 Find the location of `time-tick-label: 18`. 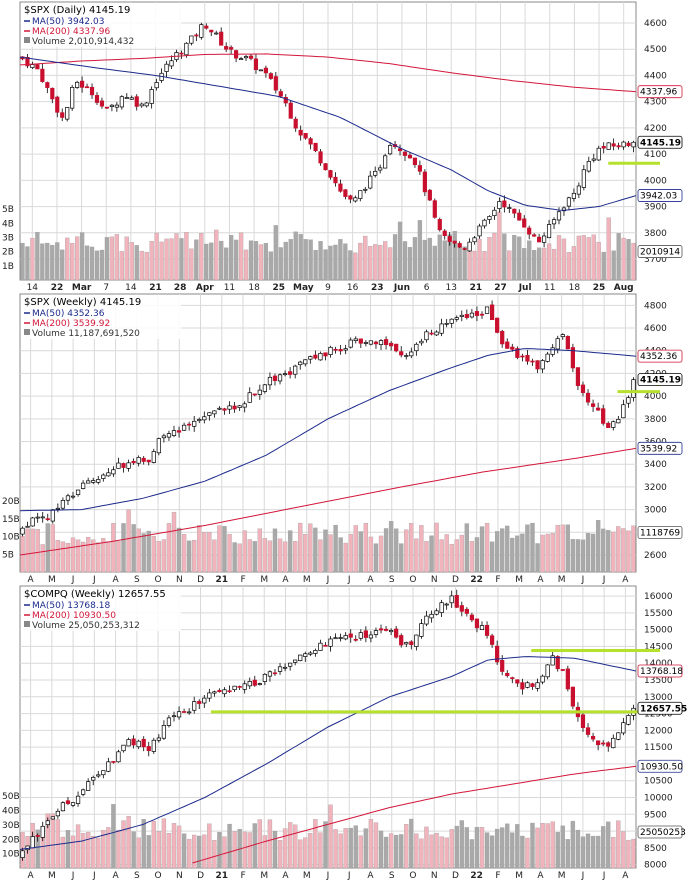

time-tick-label: 18 is located at coordinates (575, 287).